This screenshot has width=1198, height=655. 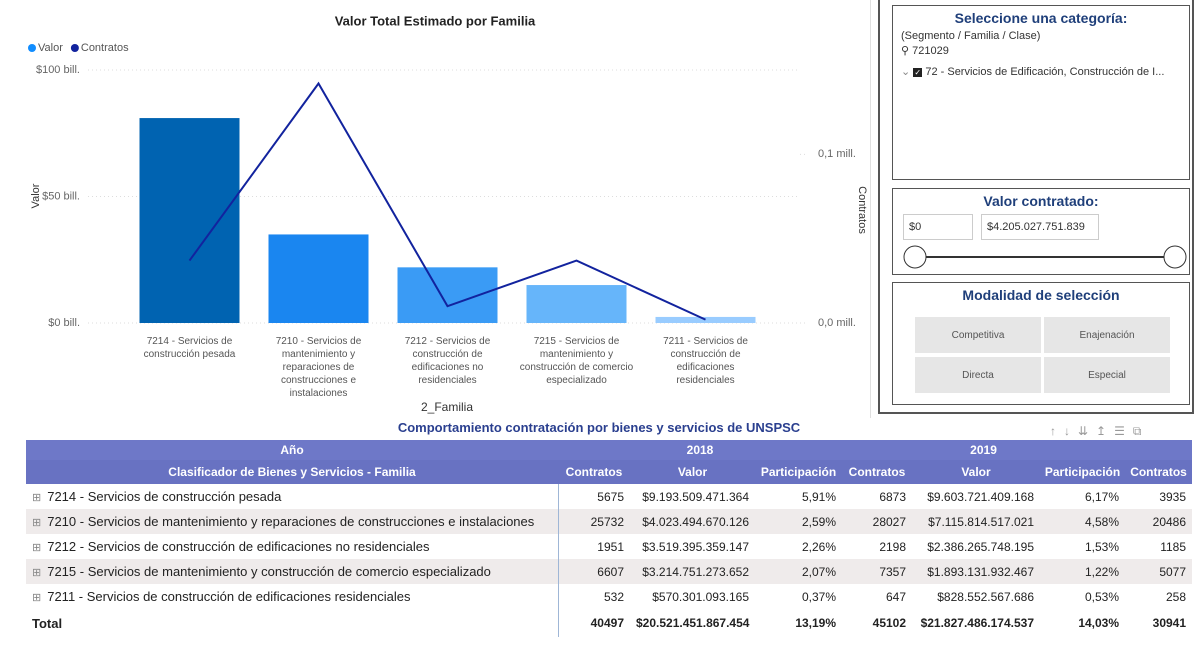 What do you see at coordinates (1099, 623) in the screenshot?
I see `total-cell: 14,03%` at bounding box center [1099, 623].